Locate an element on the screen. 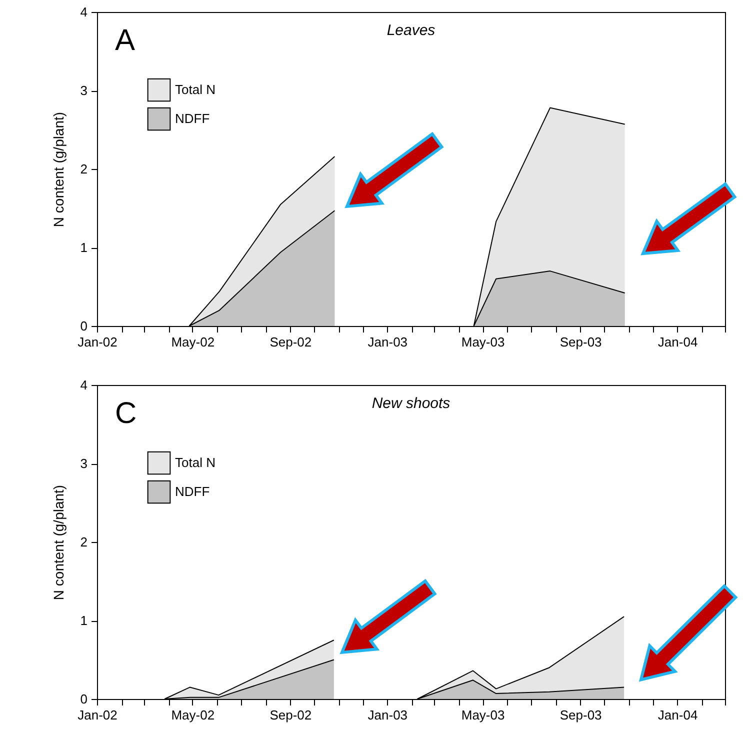 Image resolution: width=743 pixels, height=734 pixels. annotation: A is located at coordinates (125, 40).